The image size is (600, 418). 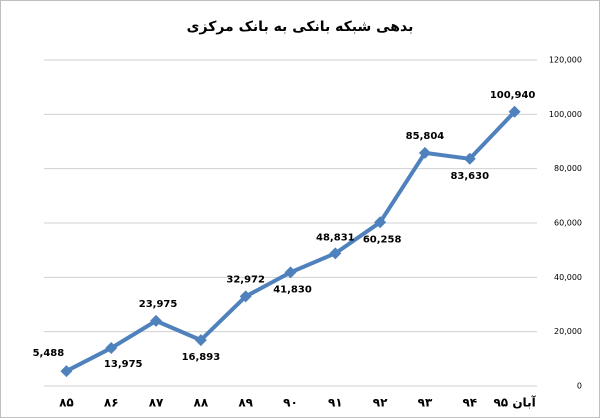 I want to click on x-tick-label: ۹۴, so click(x=469, y=403).